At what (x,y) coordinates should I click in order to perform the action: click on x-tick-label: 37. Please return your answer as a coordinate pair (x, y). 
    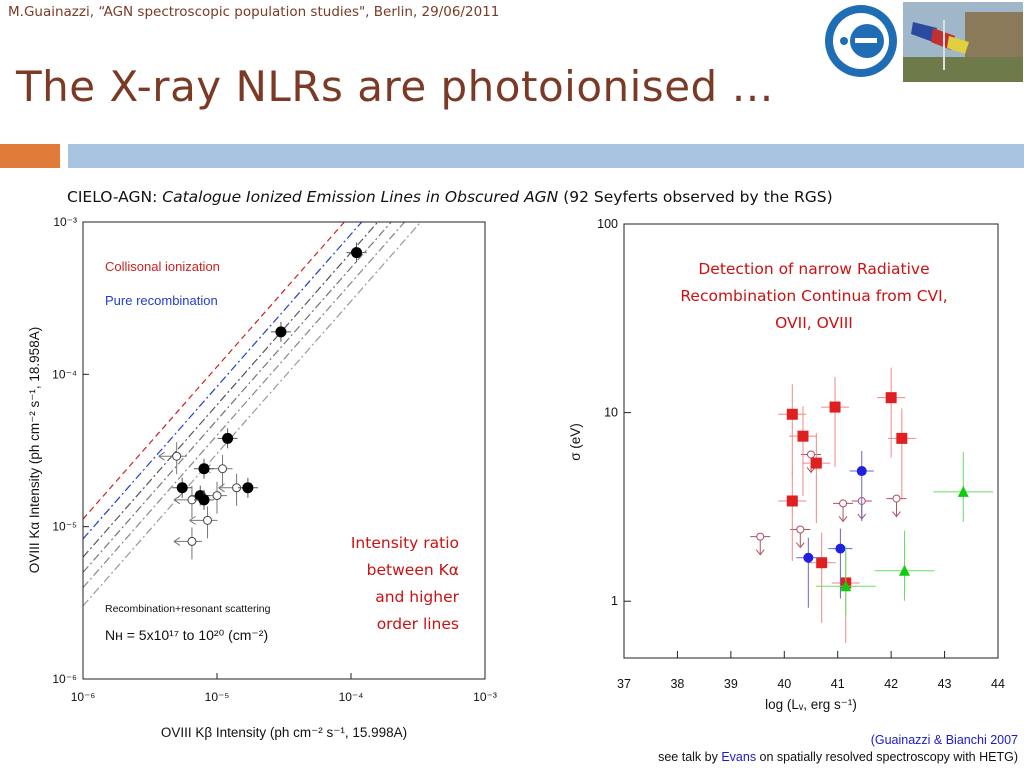
    Looking at the image, I should click on (624, 684).